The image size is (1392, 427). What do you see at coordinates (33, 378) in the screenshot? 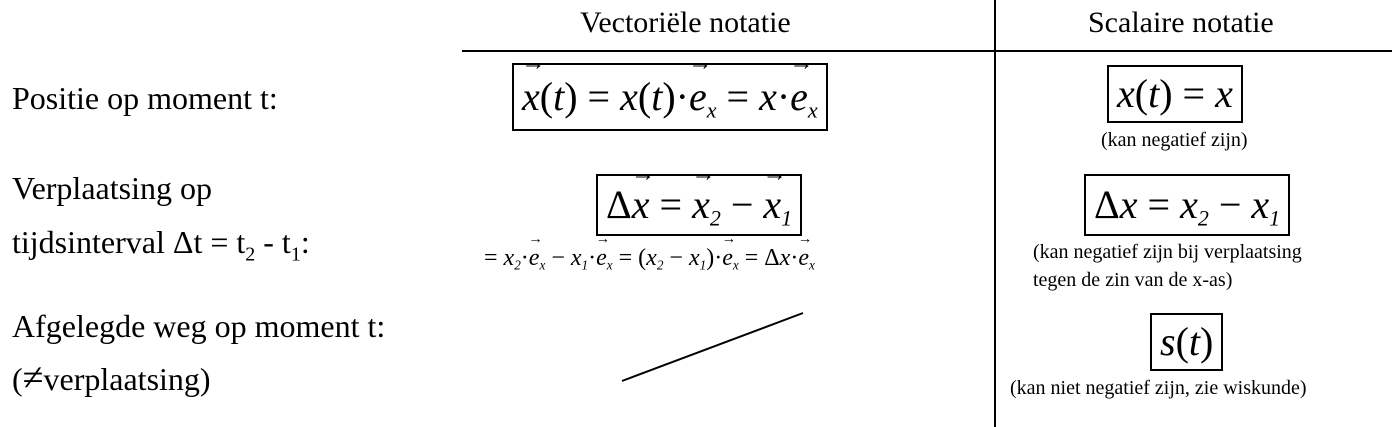
I see `not-equal-symbol: ≠` at bounding box center [33, 378].